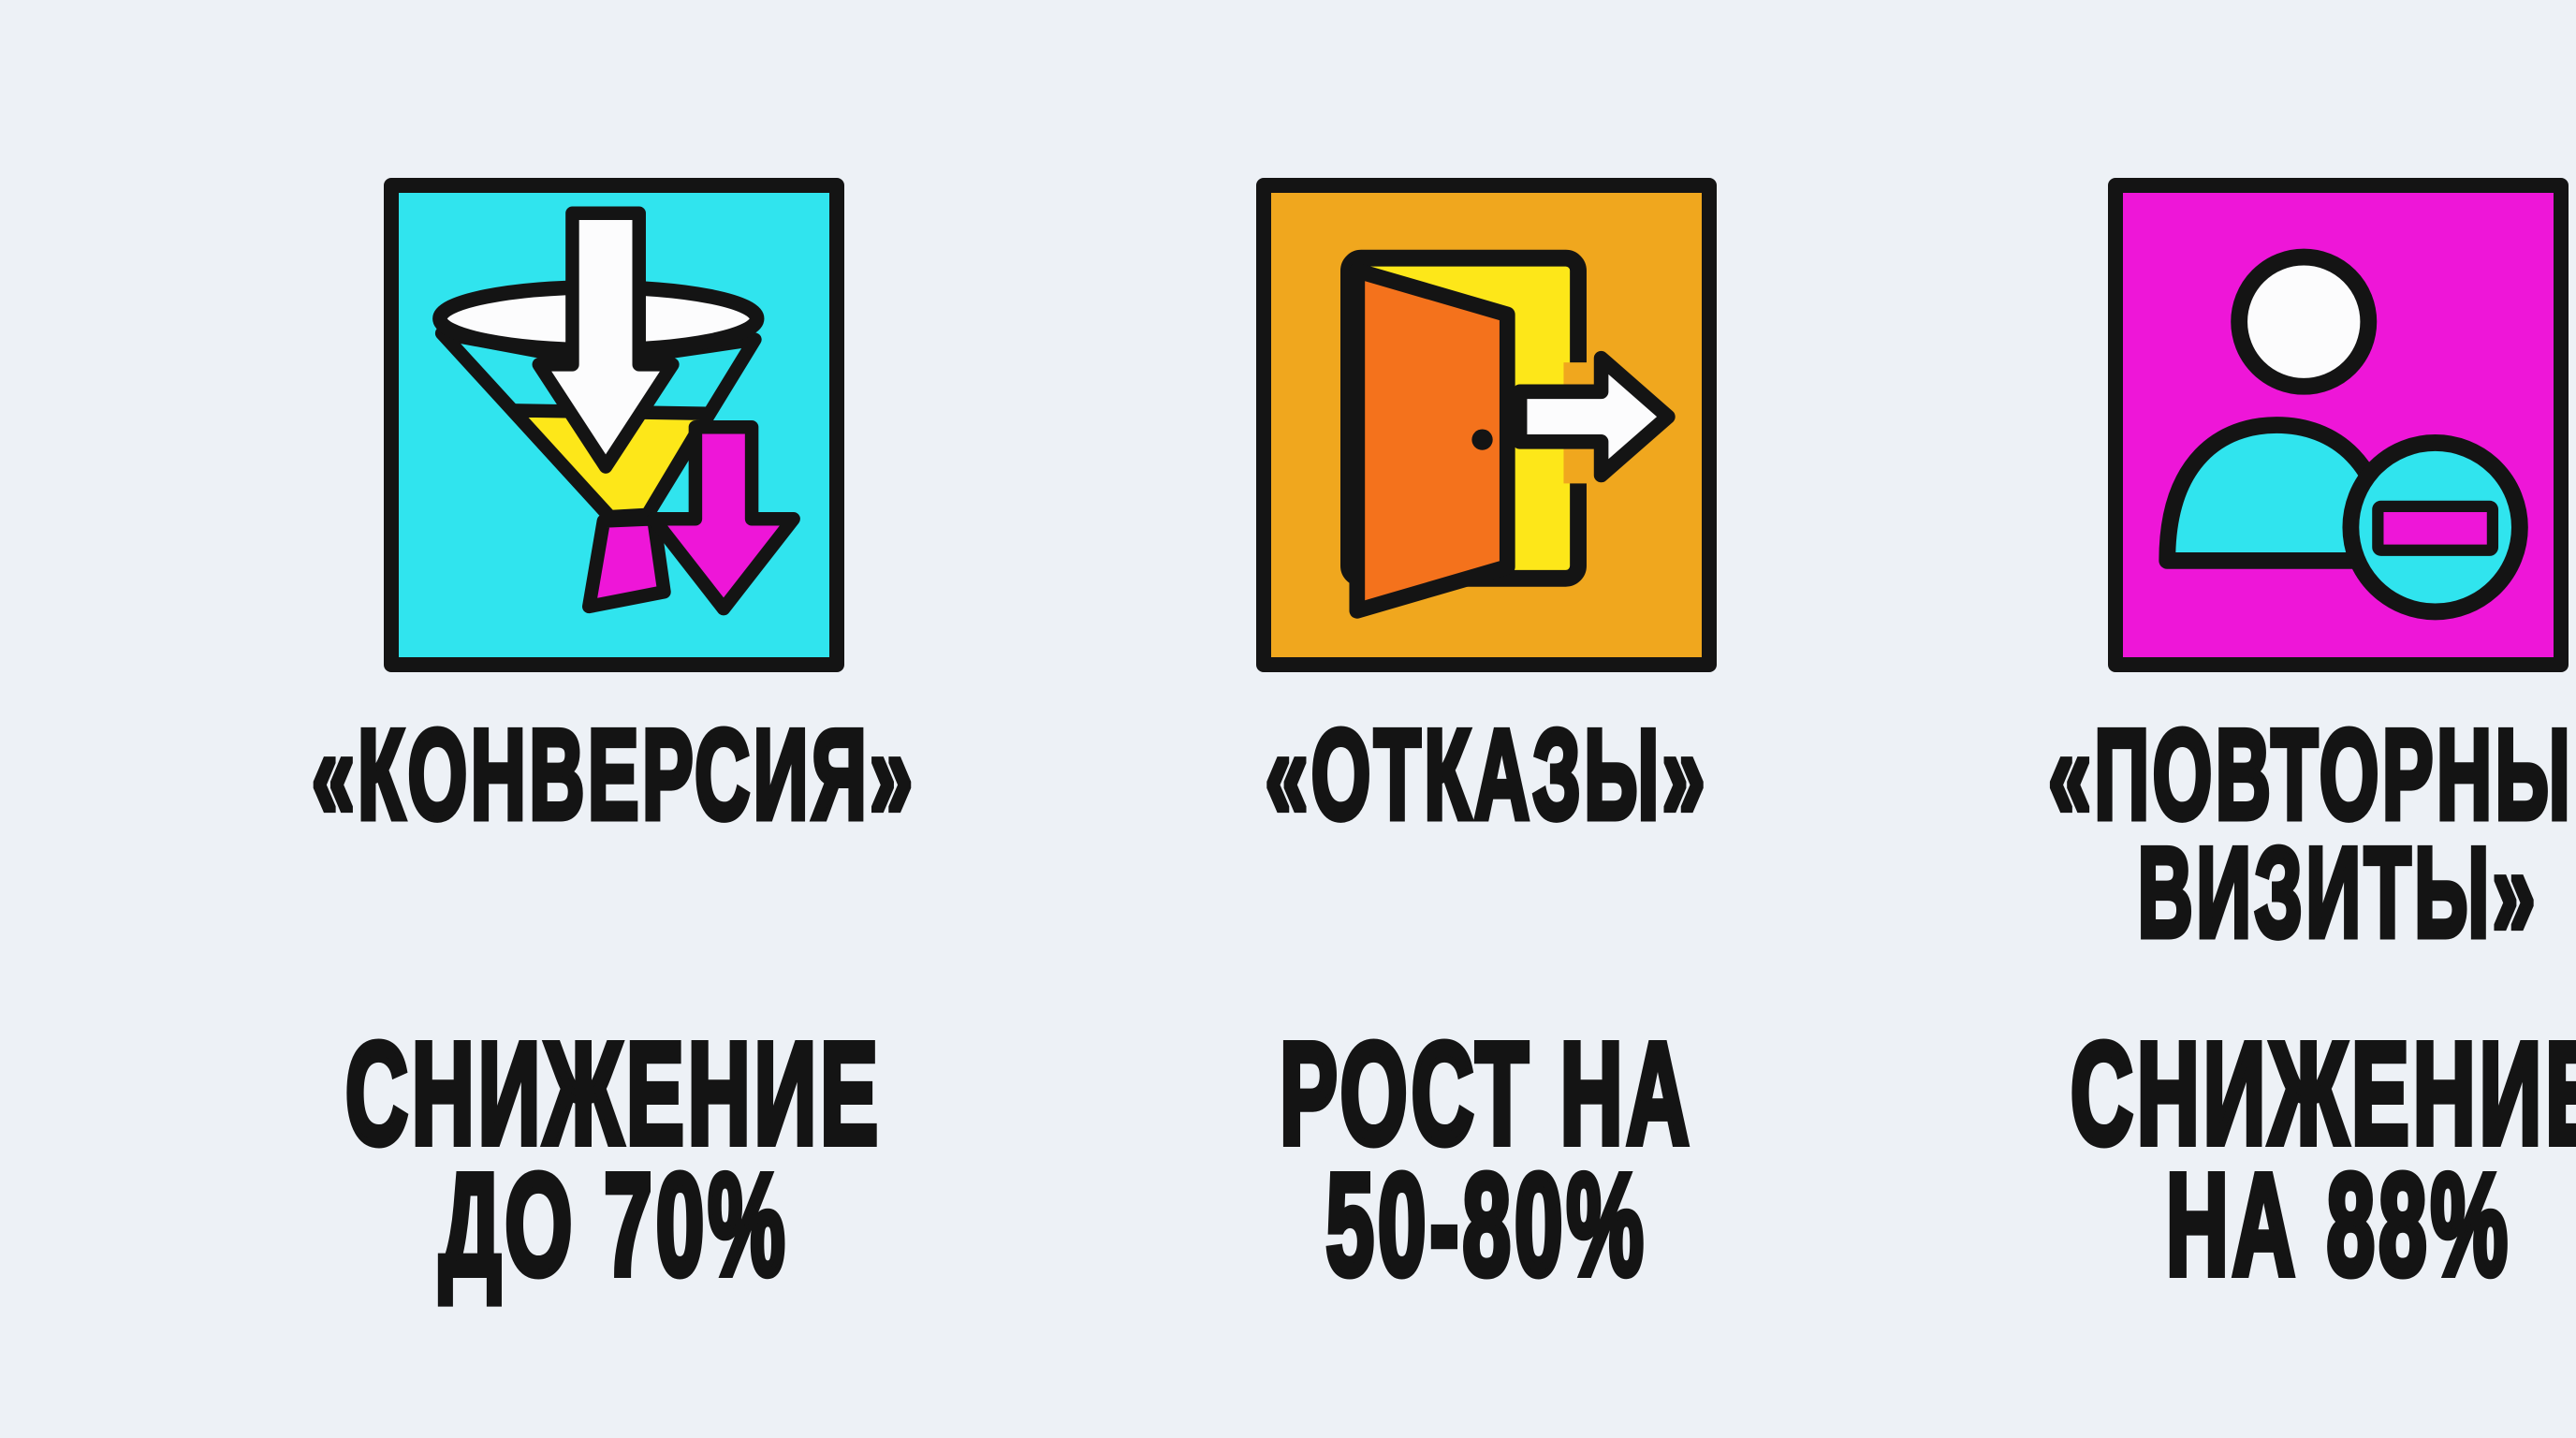  Describe the element at coordinates (2337, 1224) in the screenshot. I see `card-stat-line: НА 88%` at that location.